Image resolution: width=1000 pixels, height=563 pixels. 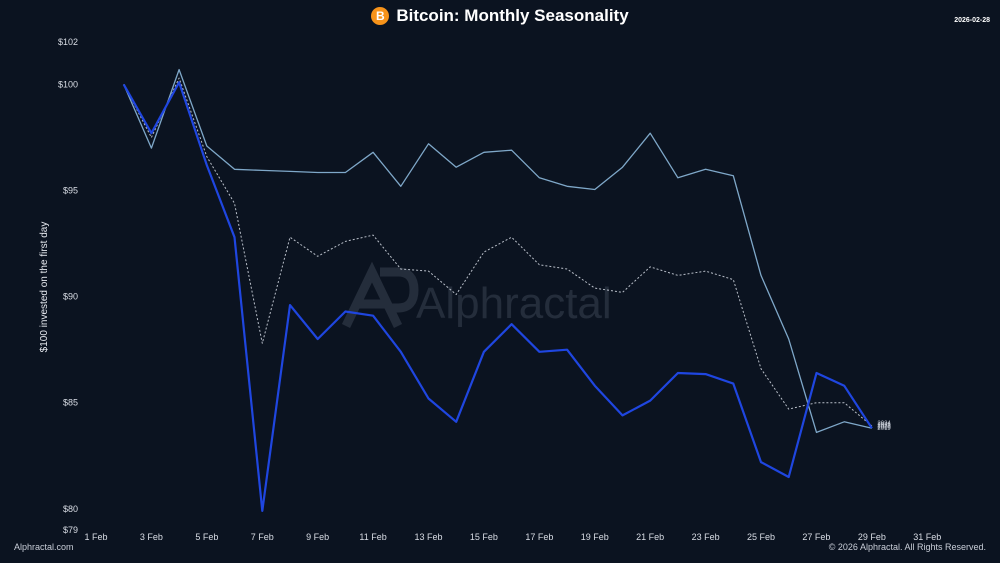 I want to click on alphractal-watermark: Alphractal, so click(x=476, y=294).